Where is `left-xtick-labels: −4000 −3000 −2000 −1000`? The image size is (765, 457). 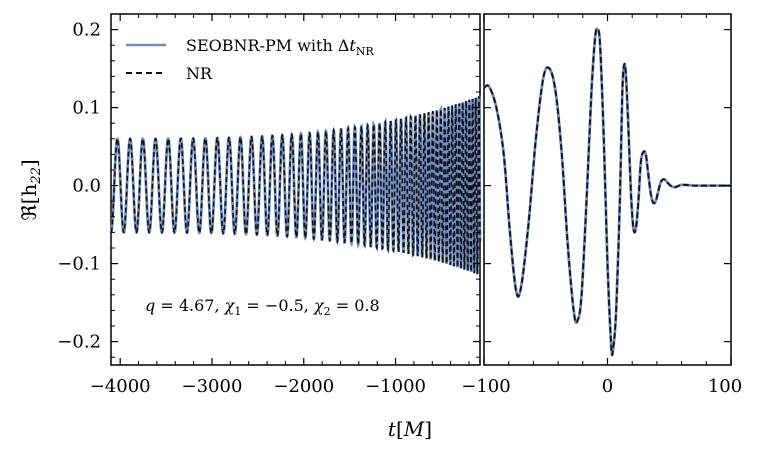
left-xtick-labels: −4000 −3000 −2000 −1000 is located at coordinates (258, 386).